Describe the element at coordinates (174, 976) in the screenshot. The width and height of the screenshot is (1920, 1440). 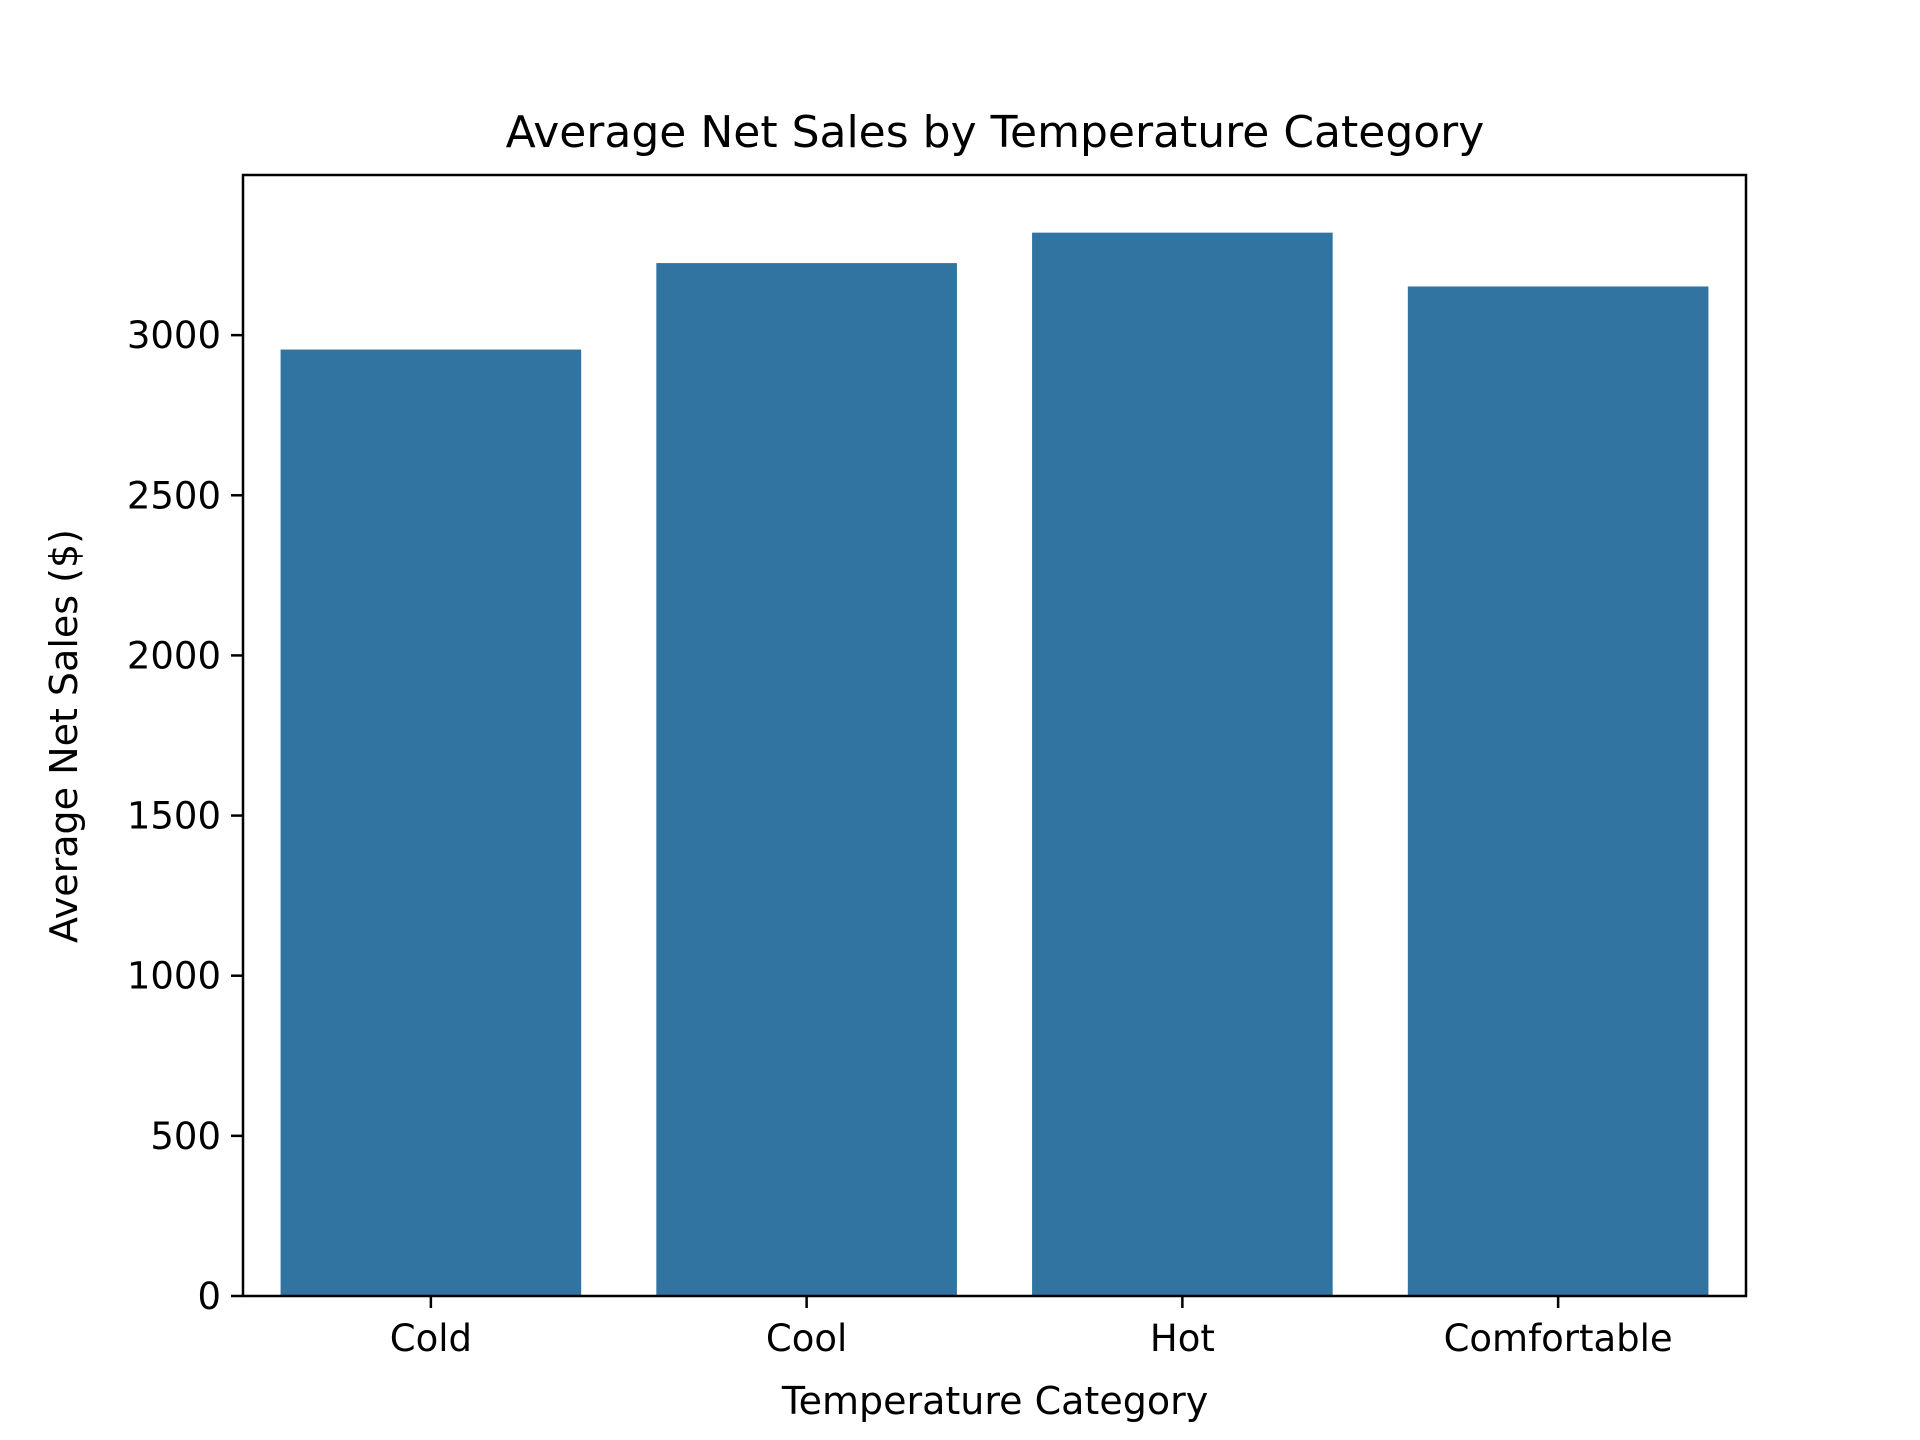
I see `y-tick-label: 1000` at that location.